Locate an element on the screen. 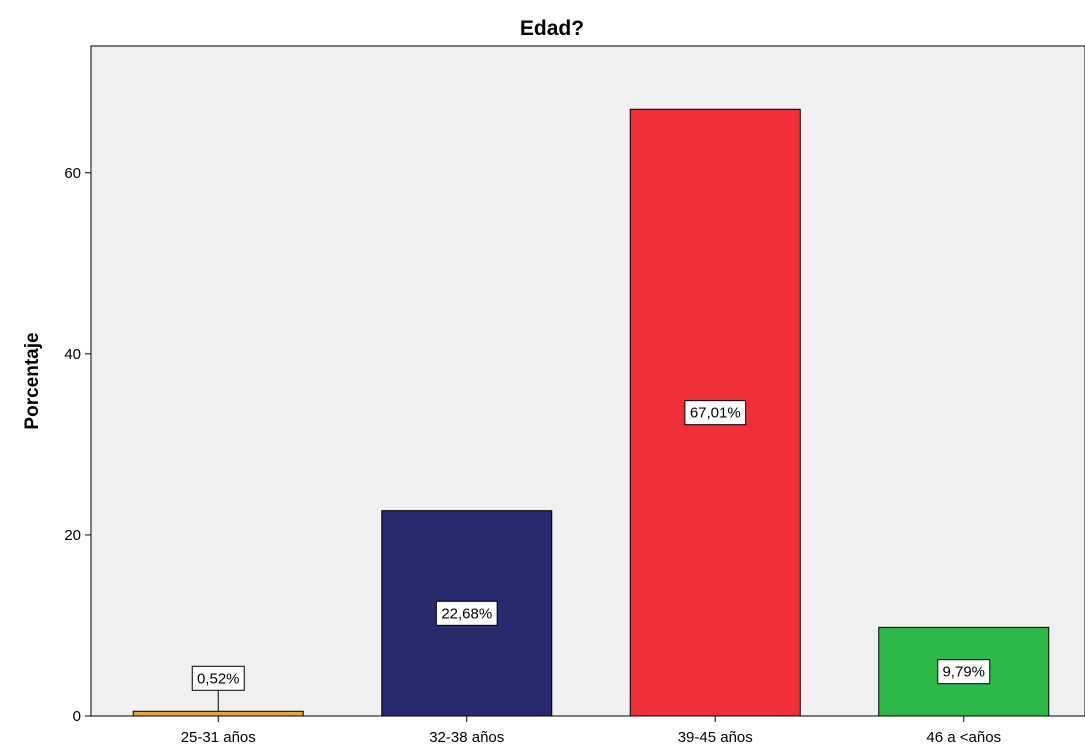  data-label: 9,79% is located at coordinates (963, 672).